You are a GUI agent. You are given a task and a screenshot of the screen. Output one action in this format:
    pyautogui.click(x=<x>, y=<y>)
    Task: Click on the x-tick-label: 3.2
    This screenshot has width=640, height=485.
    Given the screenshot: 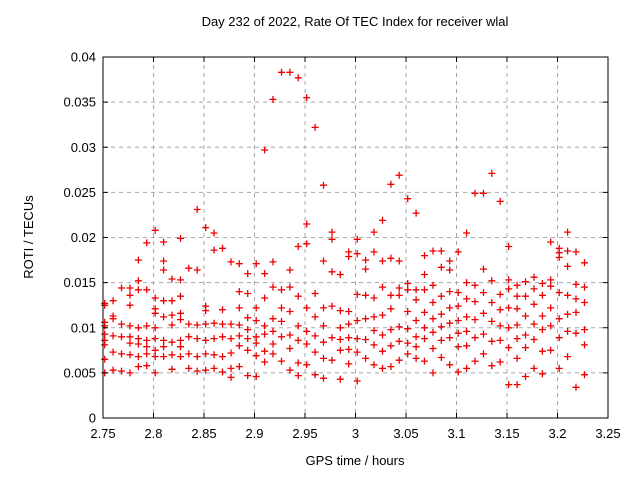 What is the action you would take?
    pyautogui.click(x=557, y=433)
    